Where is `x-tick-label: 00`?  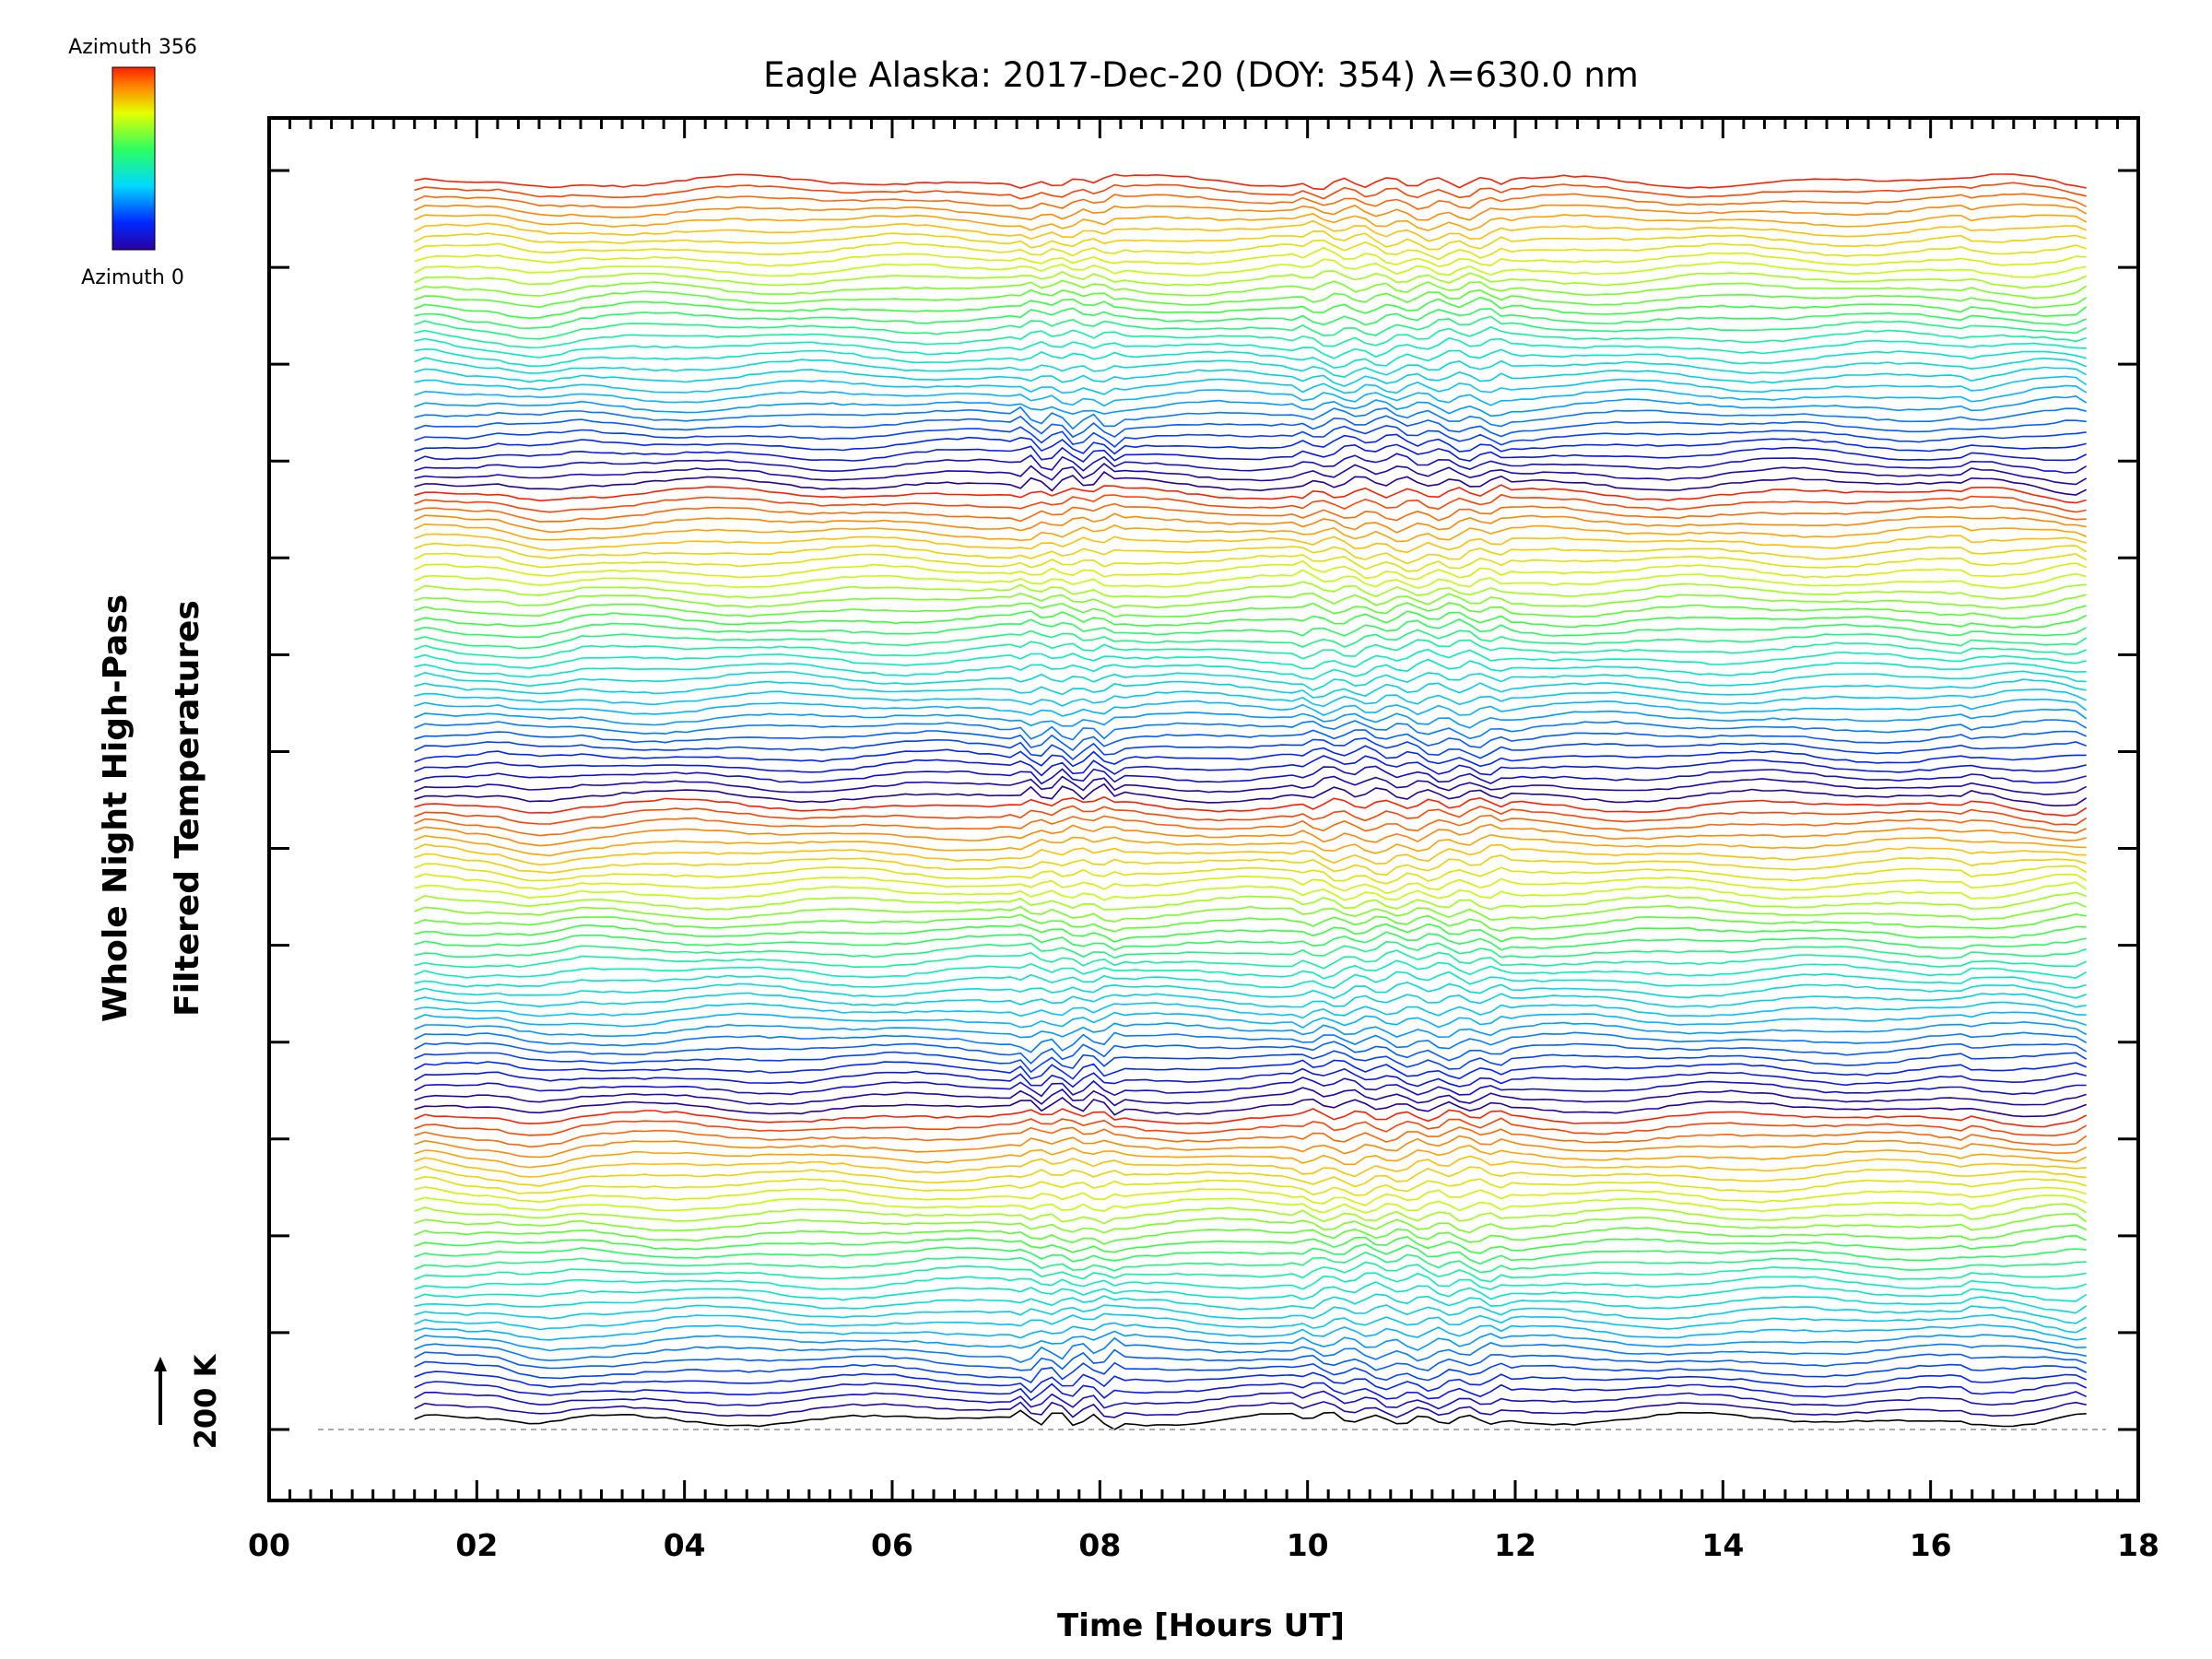 x-tick-label: 00 is located at coordinates (269, 1545).